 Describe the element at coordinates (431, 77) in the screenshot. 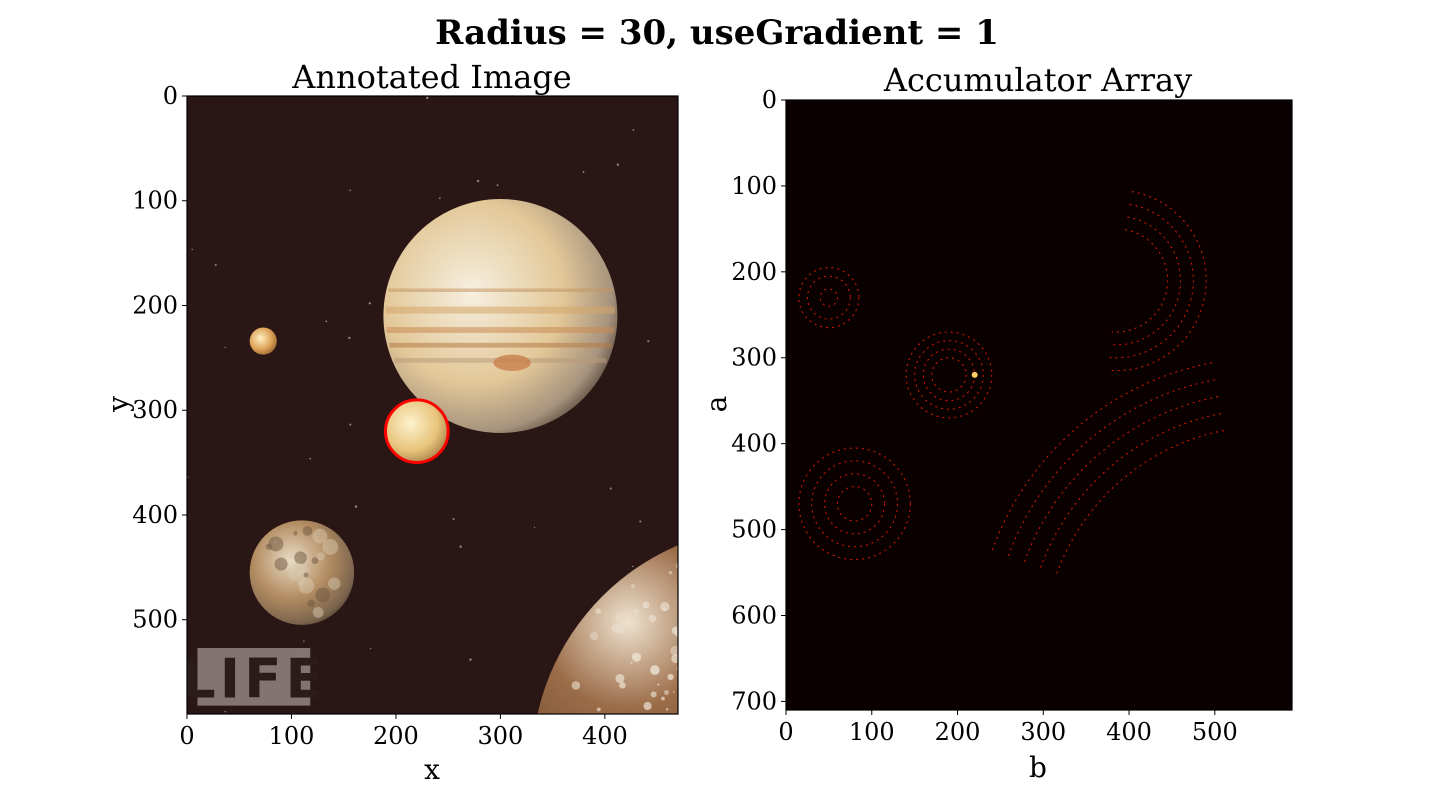

I see `annotated-image-title: Annotated Image` at that location.